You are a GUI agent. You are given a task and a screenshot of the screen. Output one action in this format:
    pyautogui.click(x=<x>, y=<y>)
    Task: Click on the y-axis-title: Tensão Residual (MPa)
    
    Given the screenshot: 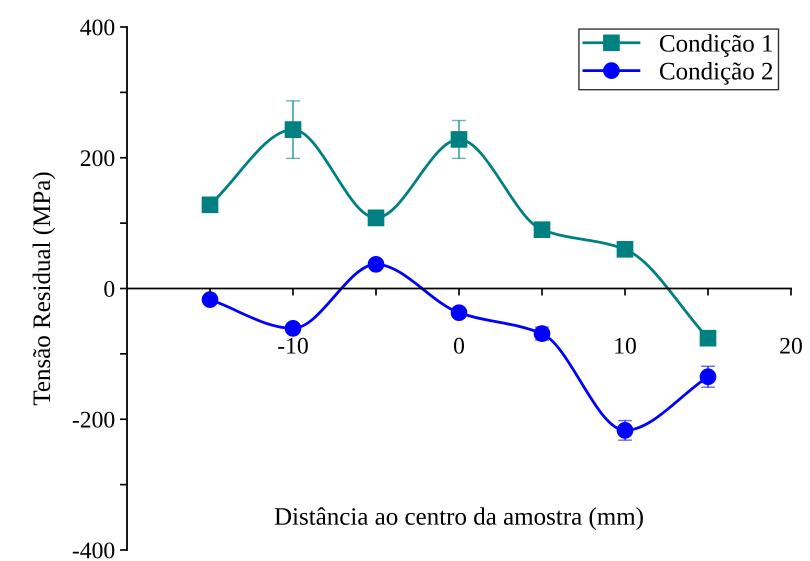 What is the action you would take?
    pyautogui.click(x=44, y=289)
    